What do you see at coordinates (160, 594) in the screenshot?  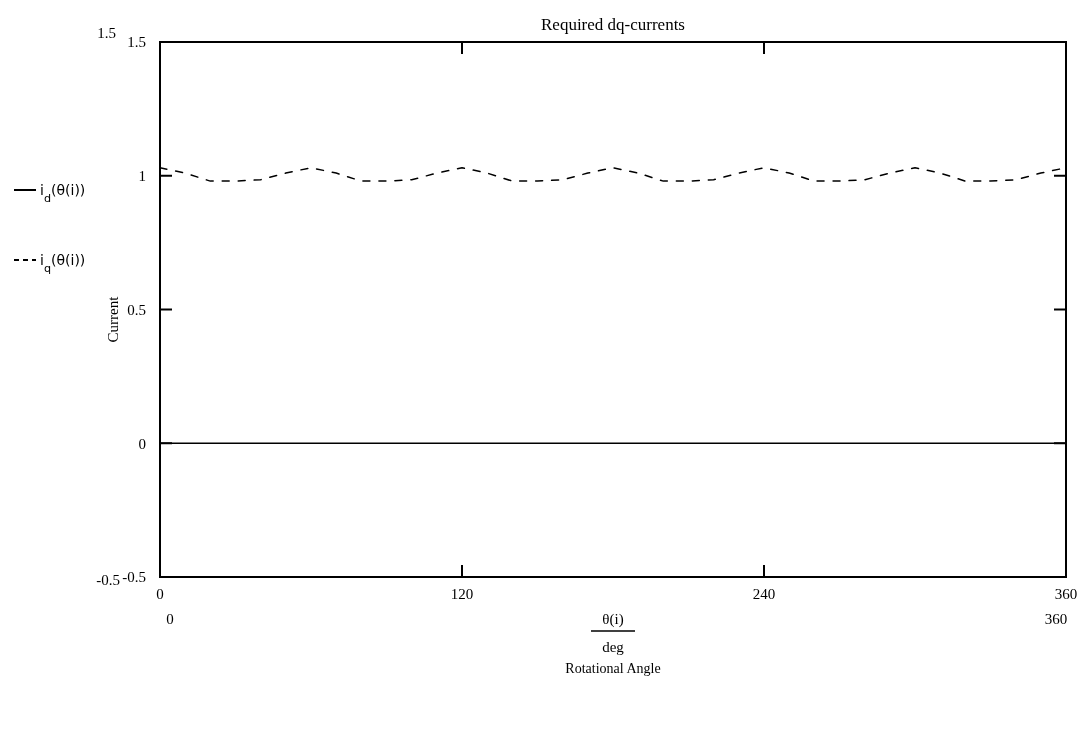 I see `x-tick-label: 0` at bounding box center [160, 594].